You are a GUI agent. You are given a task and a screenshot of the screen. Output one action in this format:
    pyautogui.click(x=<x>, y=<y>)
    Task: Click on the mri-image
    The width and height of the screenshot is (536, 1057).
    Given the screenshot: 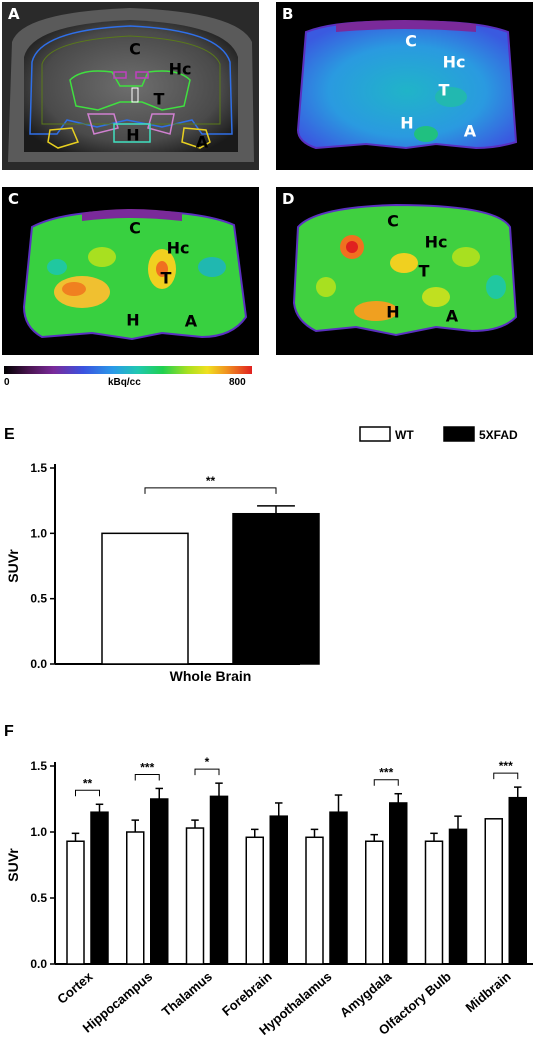 What is the action you would take?
    pyautogui.click(x=130, y=86)
    